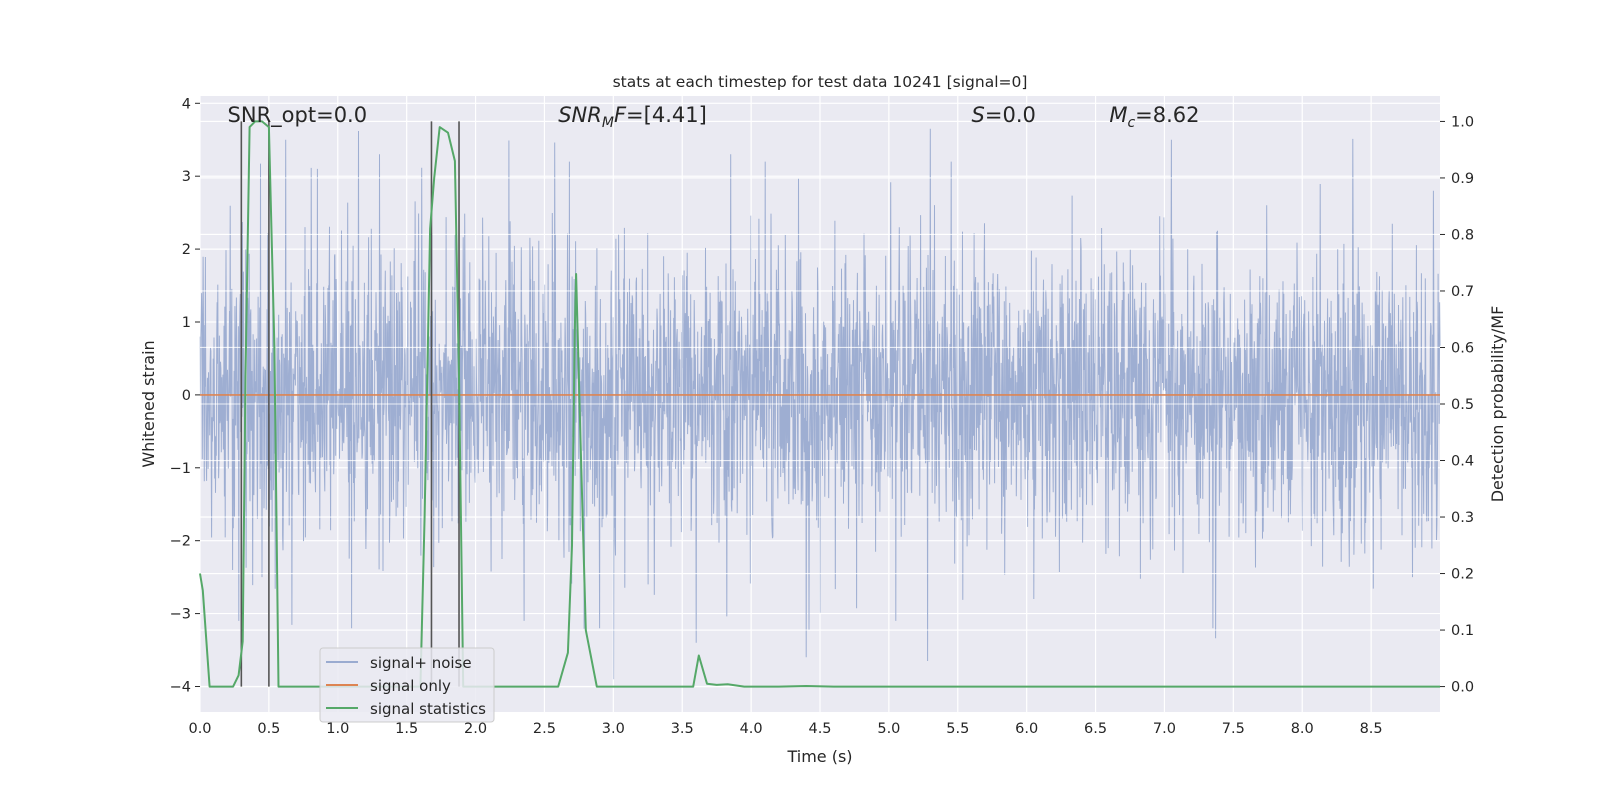 This screenshot has width=1600, height=800. What do you see at coordinates (186, 323) in the screenshot?
I see `y-tick-label: 1` at bounding box center [186, 323].